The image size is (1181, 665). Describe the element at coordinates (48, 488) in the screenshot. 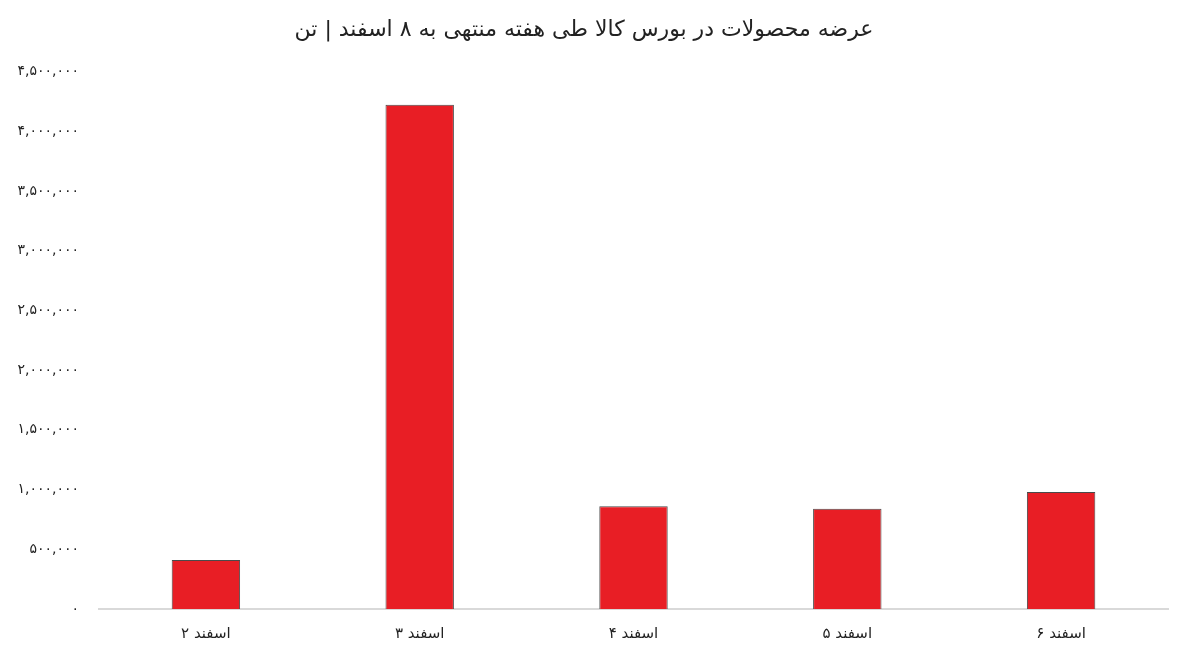

I see `y-tick-label: ۱,۰۰۰,۰۰۰` at that location.